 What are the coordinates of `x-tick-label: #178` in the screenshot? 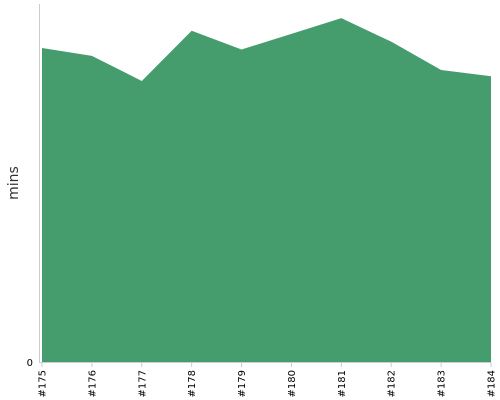 It's located at (192, 383).